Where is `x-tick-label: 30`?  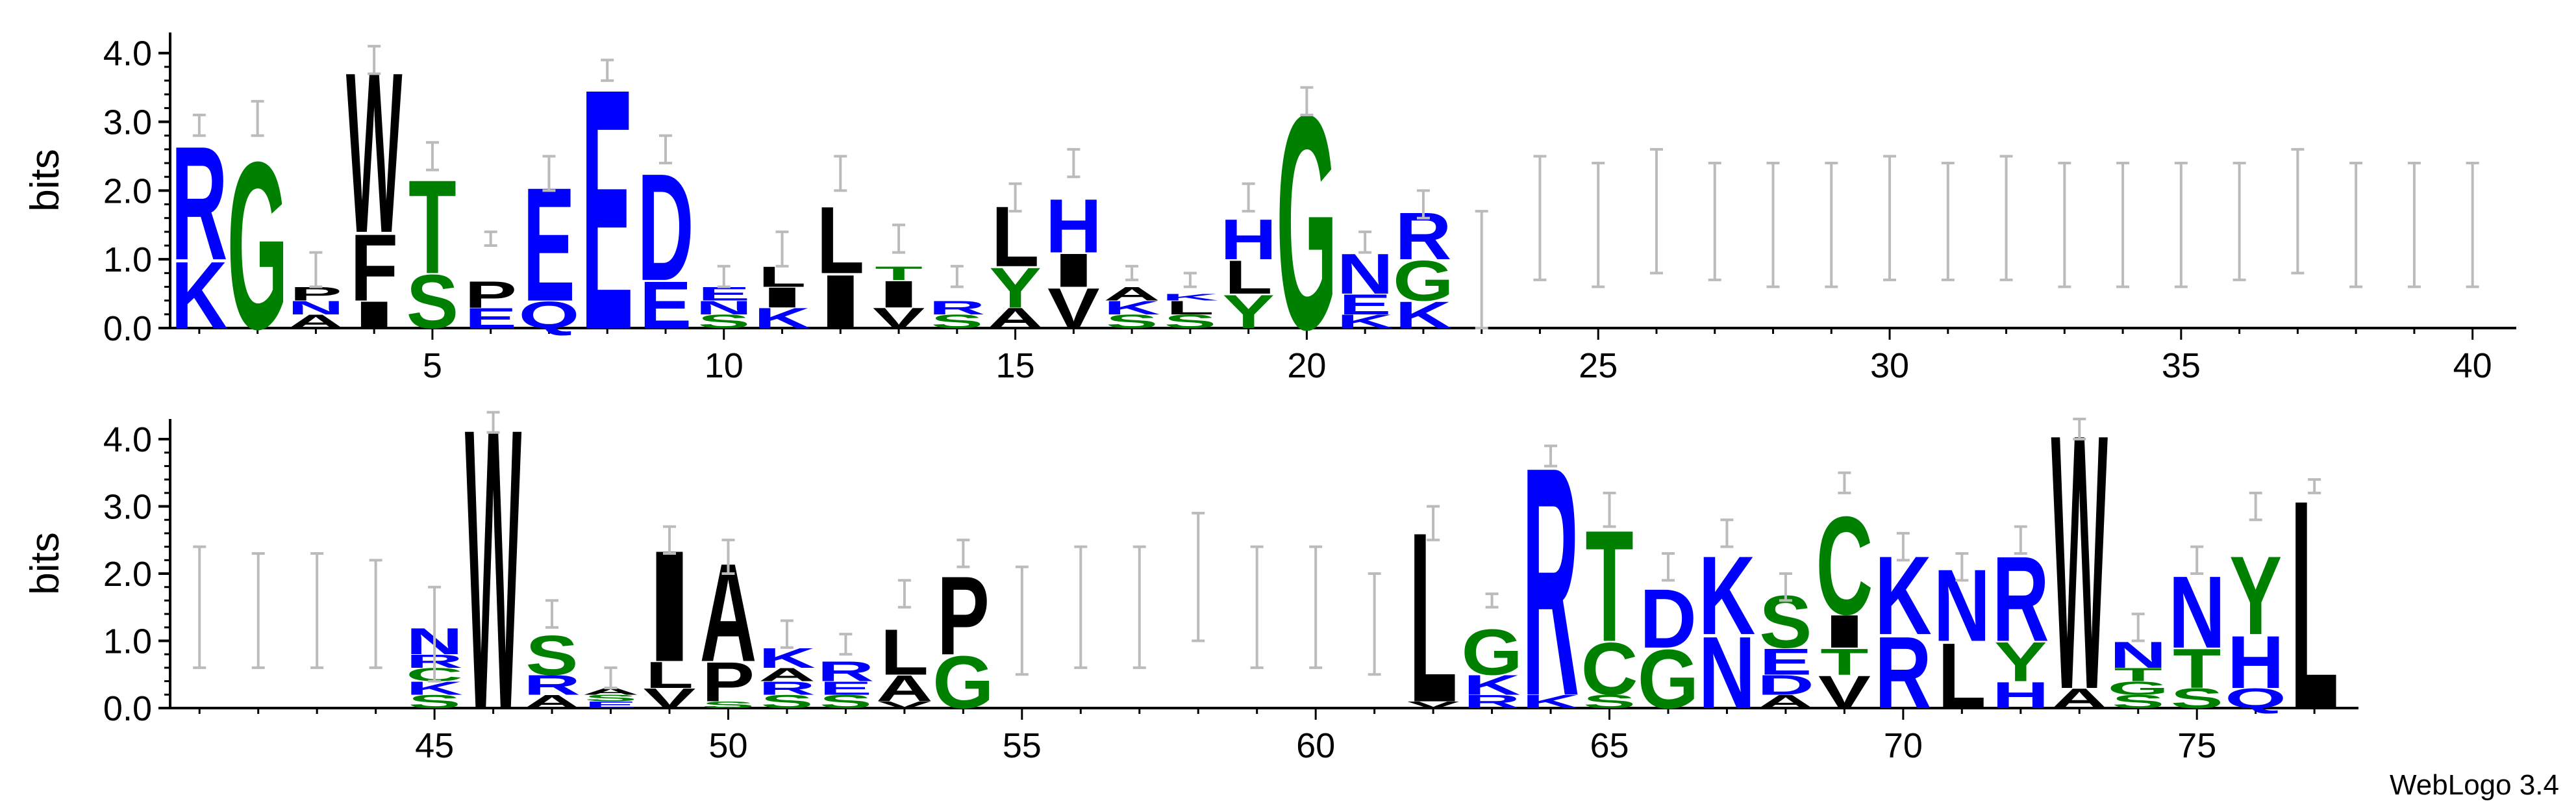 x-tick-label: 30 is located at coordinates (1889, 365).